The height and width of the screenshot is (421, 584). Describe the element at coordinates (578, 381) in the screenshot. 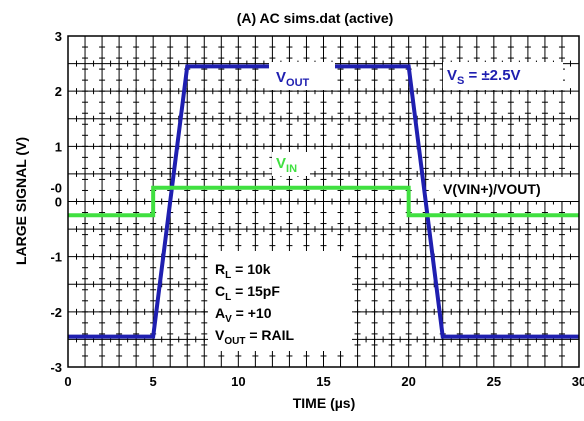

I see `x-tick-label: 30` at that location.